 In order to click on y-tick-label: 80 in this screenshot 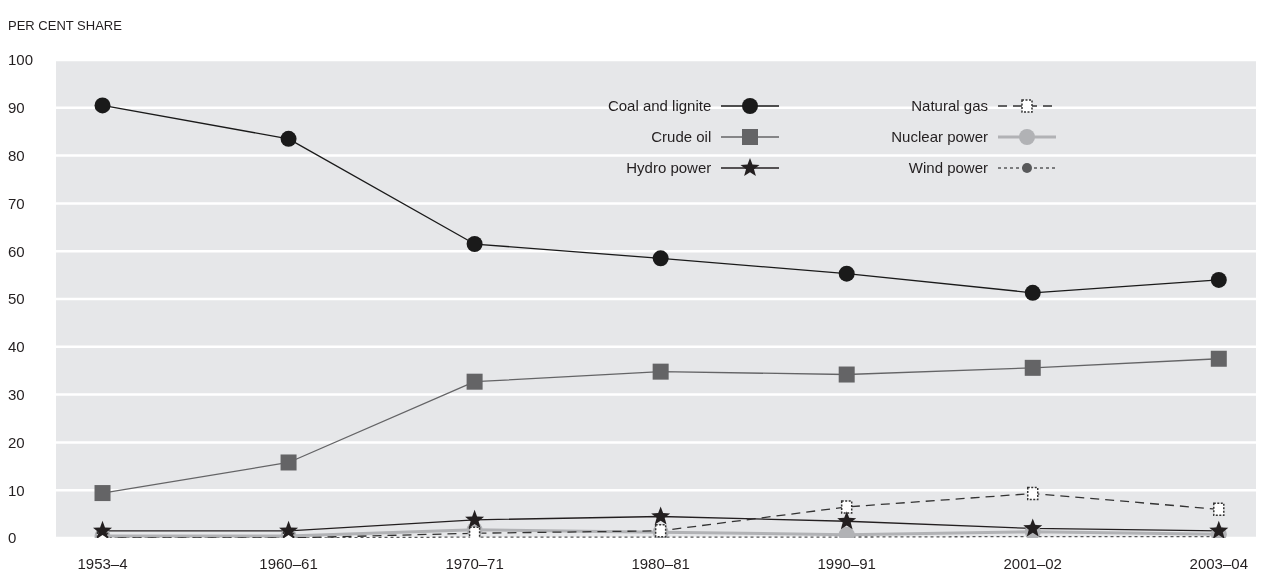, I will do `click(16, 155)`.